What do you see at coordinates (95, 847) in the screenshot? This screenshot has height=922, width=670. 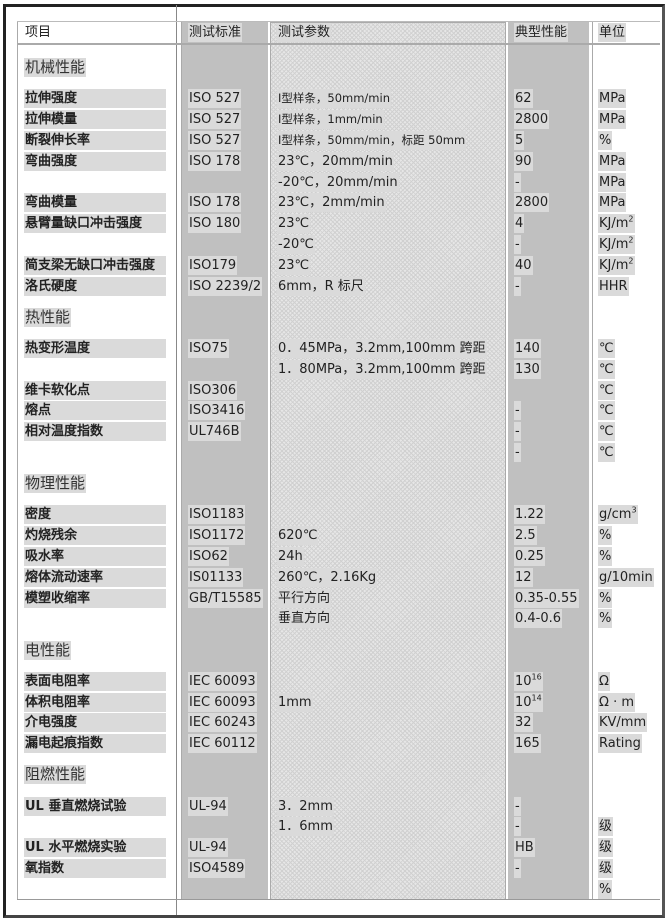 I see `item-cell: UL 水平燃烧实验` at bounding box center [95, 847].